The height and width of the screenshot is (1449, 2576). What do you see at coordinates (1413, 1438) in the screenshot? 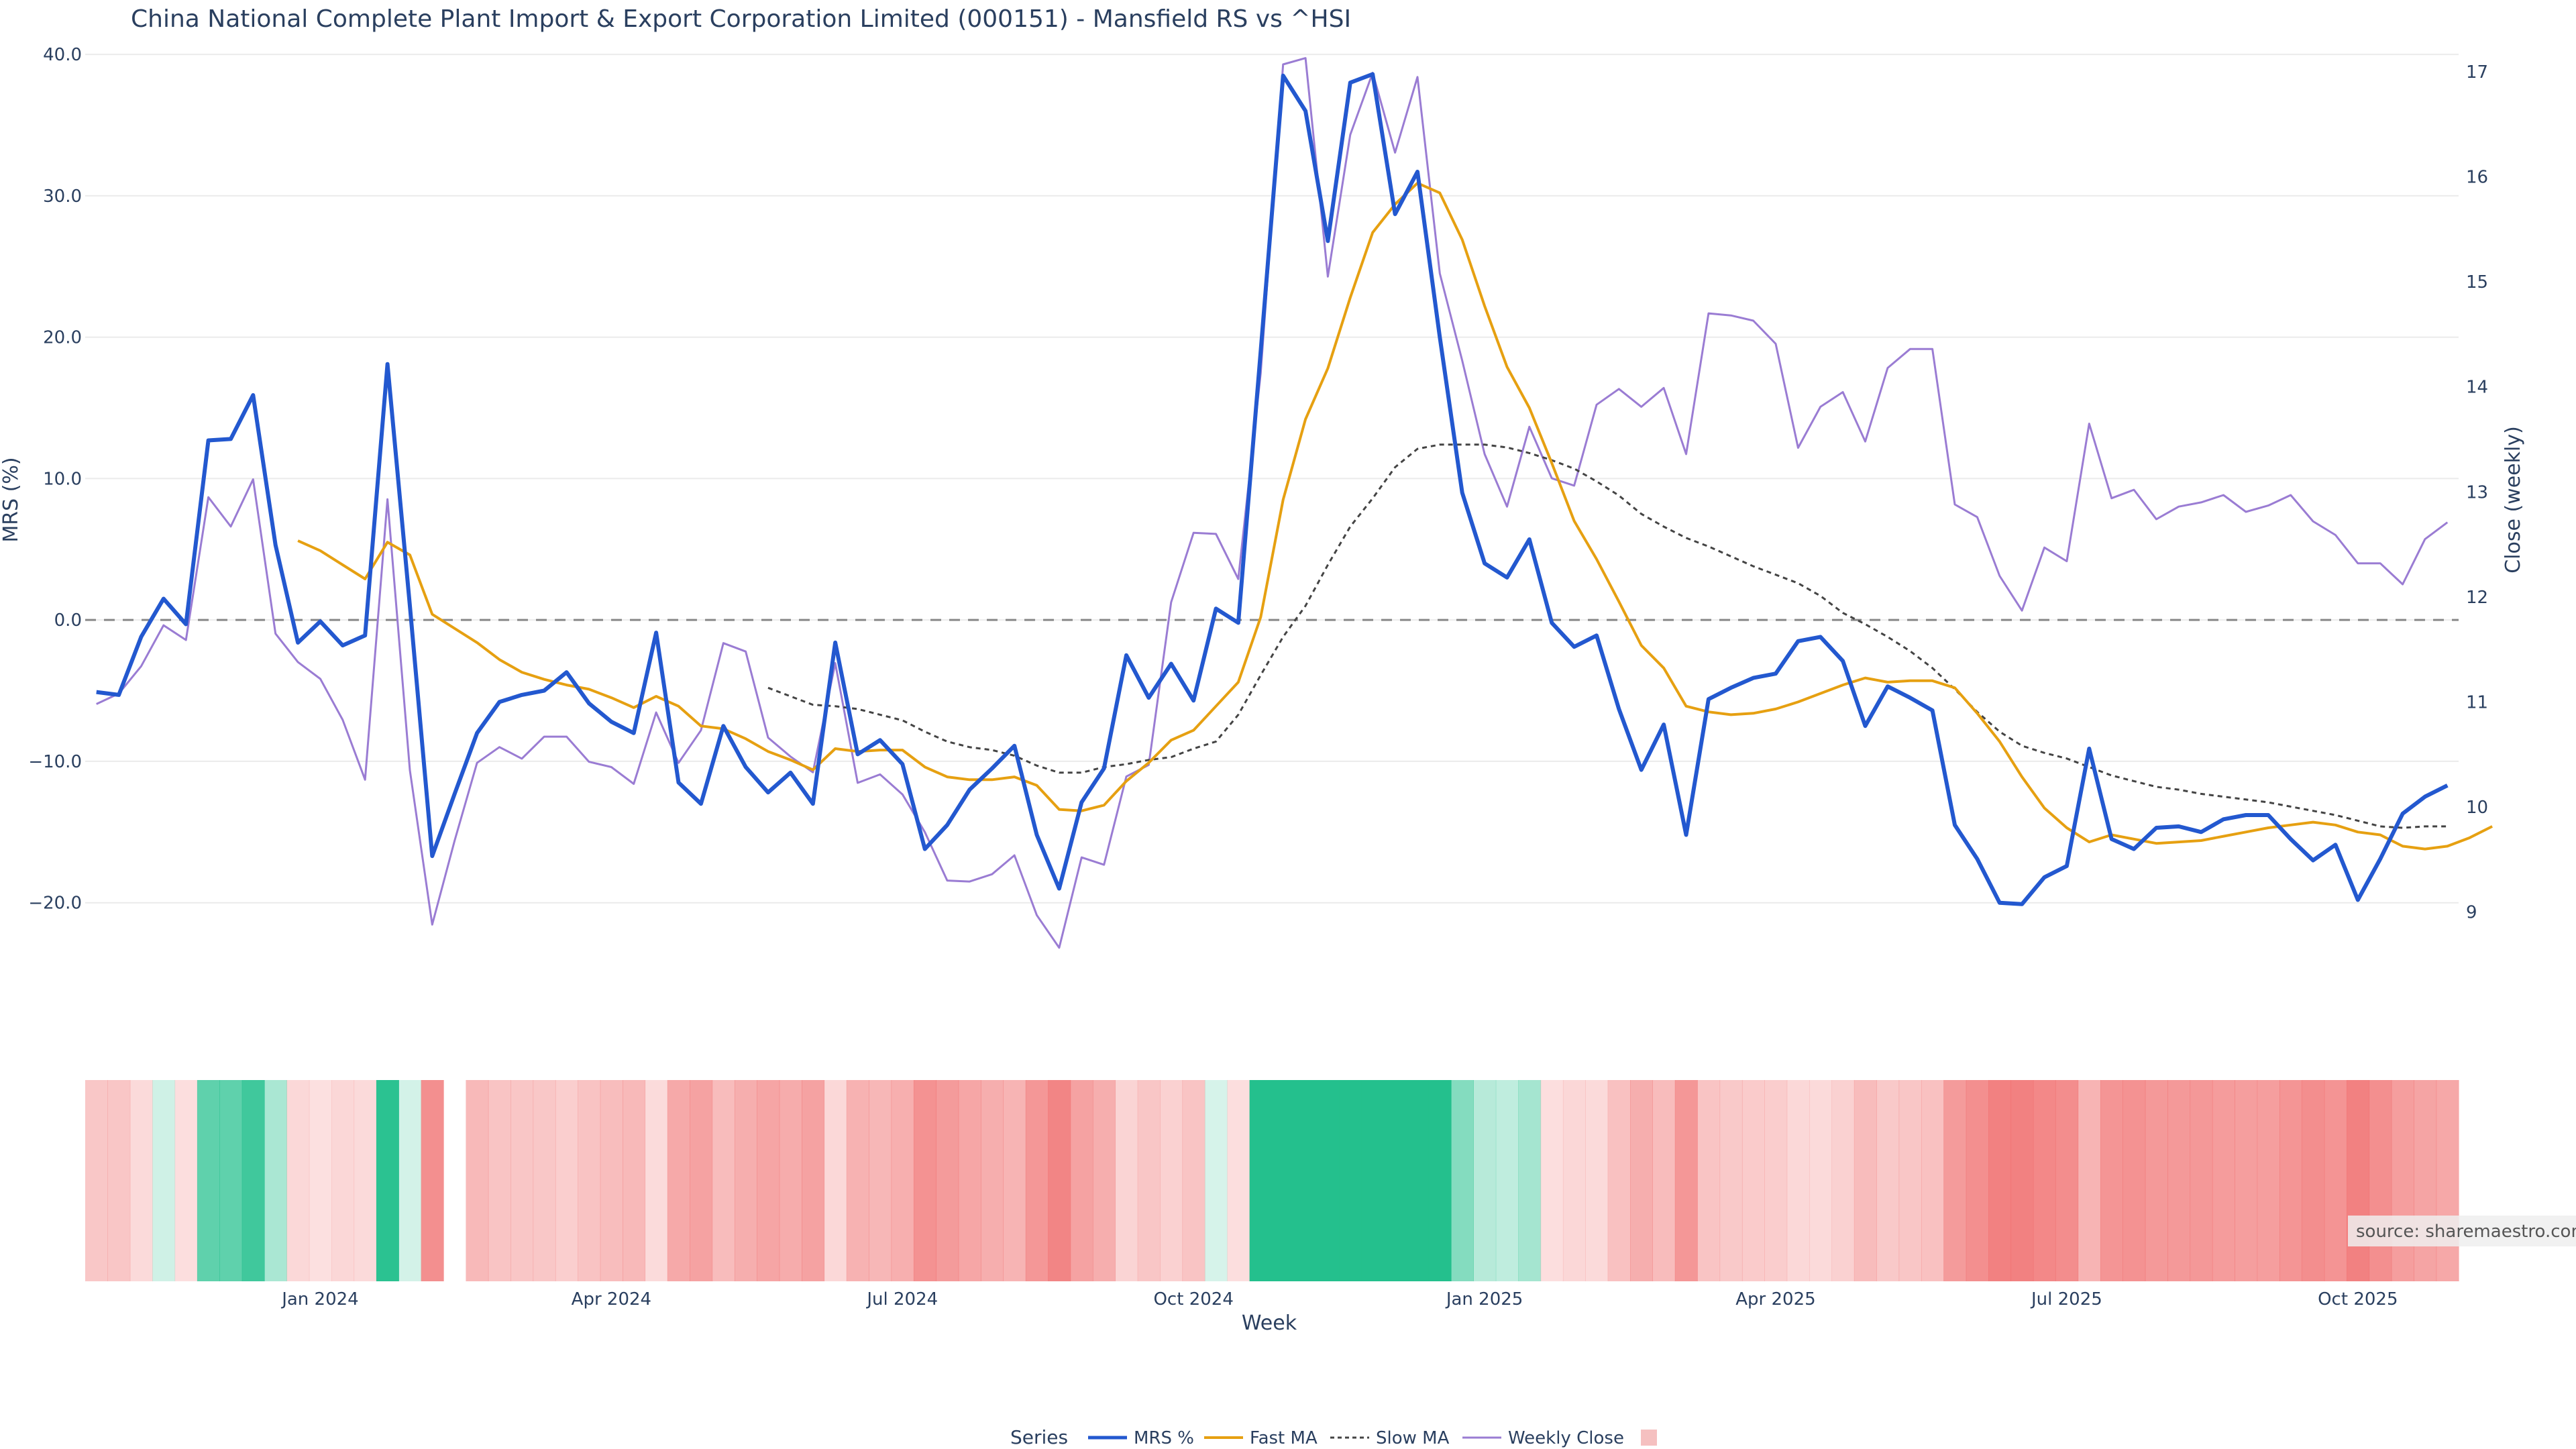
I see `legend-slow-ma-label: Slow MA` at bounding box center [1413, 1438].